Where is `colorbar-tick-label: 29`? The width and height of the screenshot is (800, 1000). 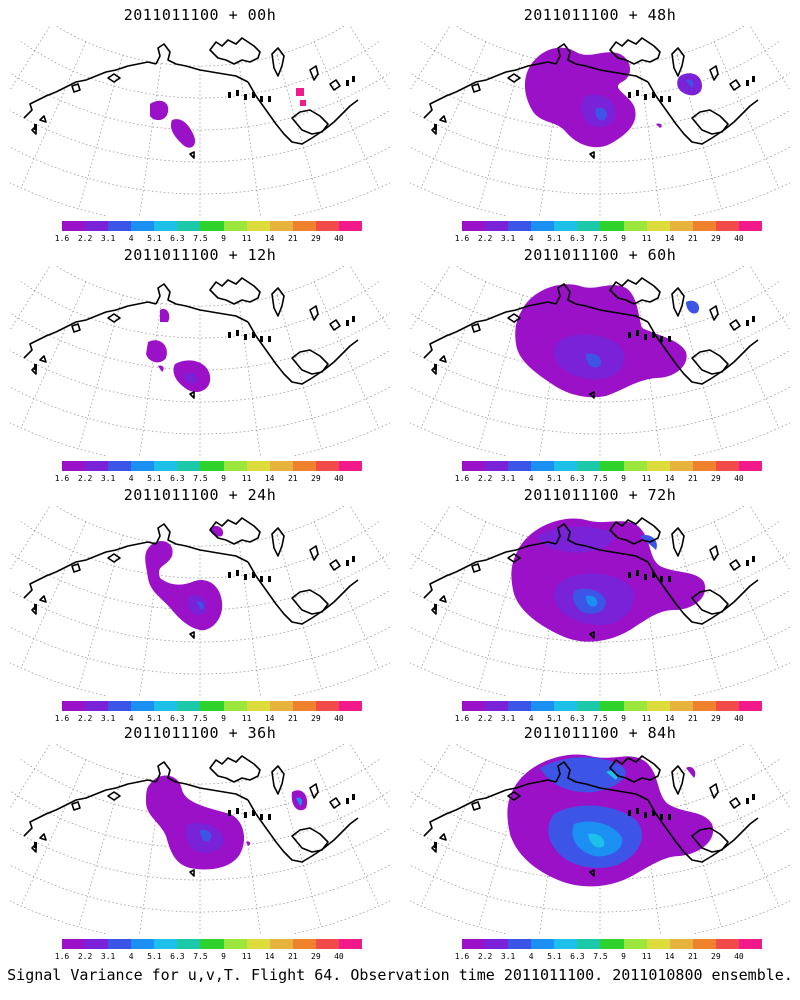
colorbar-tick-label: 29 is located at coordinates (716, 718).